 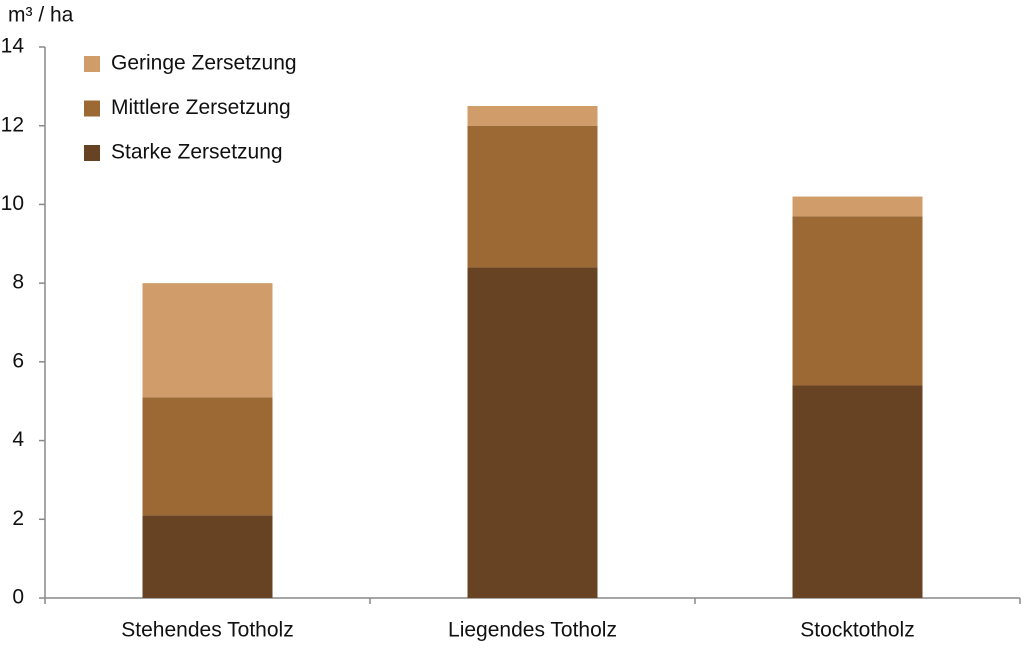 I want to click on y-tick-label: 4, so click(x=18, y=439).